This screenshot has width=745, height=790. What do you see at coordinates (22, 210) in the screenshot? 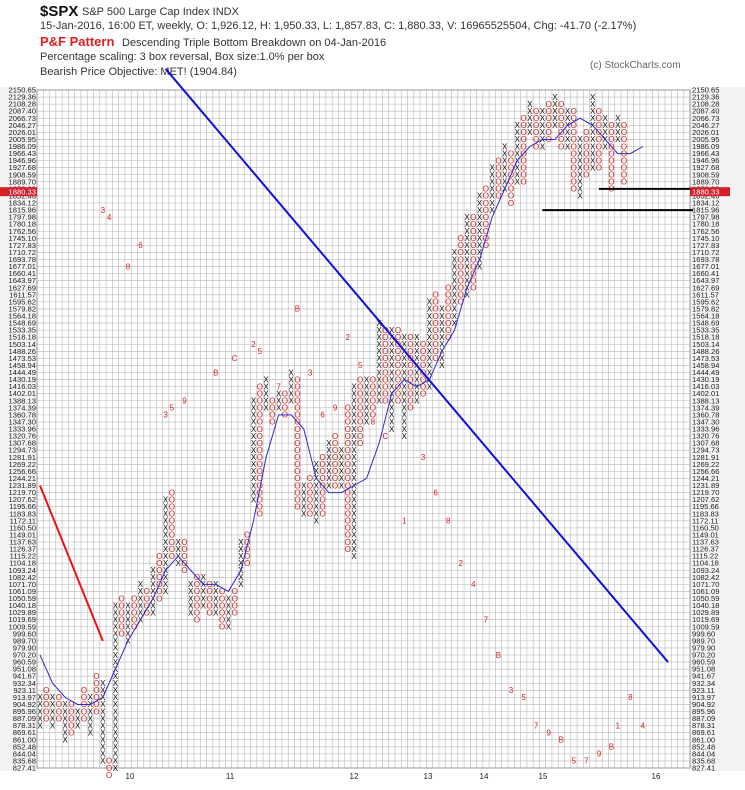
I see `y-tick-label-left: 1815.96` at bounding box center [22, 210].